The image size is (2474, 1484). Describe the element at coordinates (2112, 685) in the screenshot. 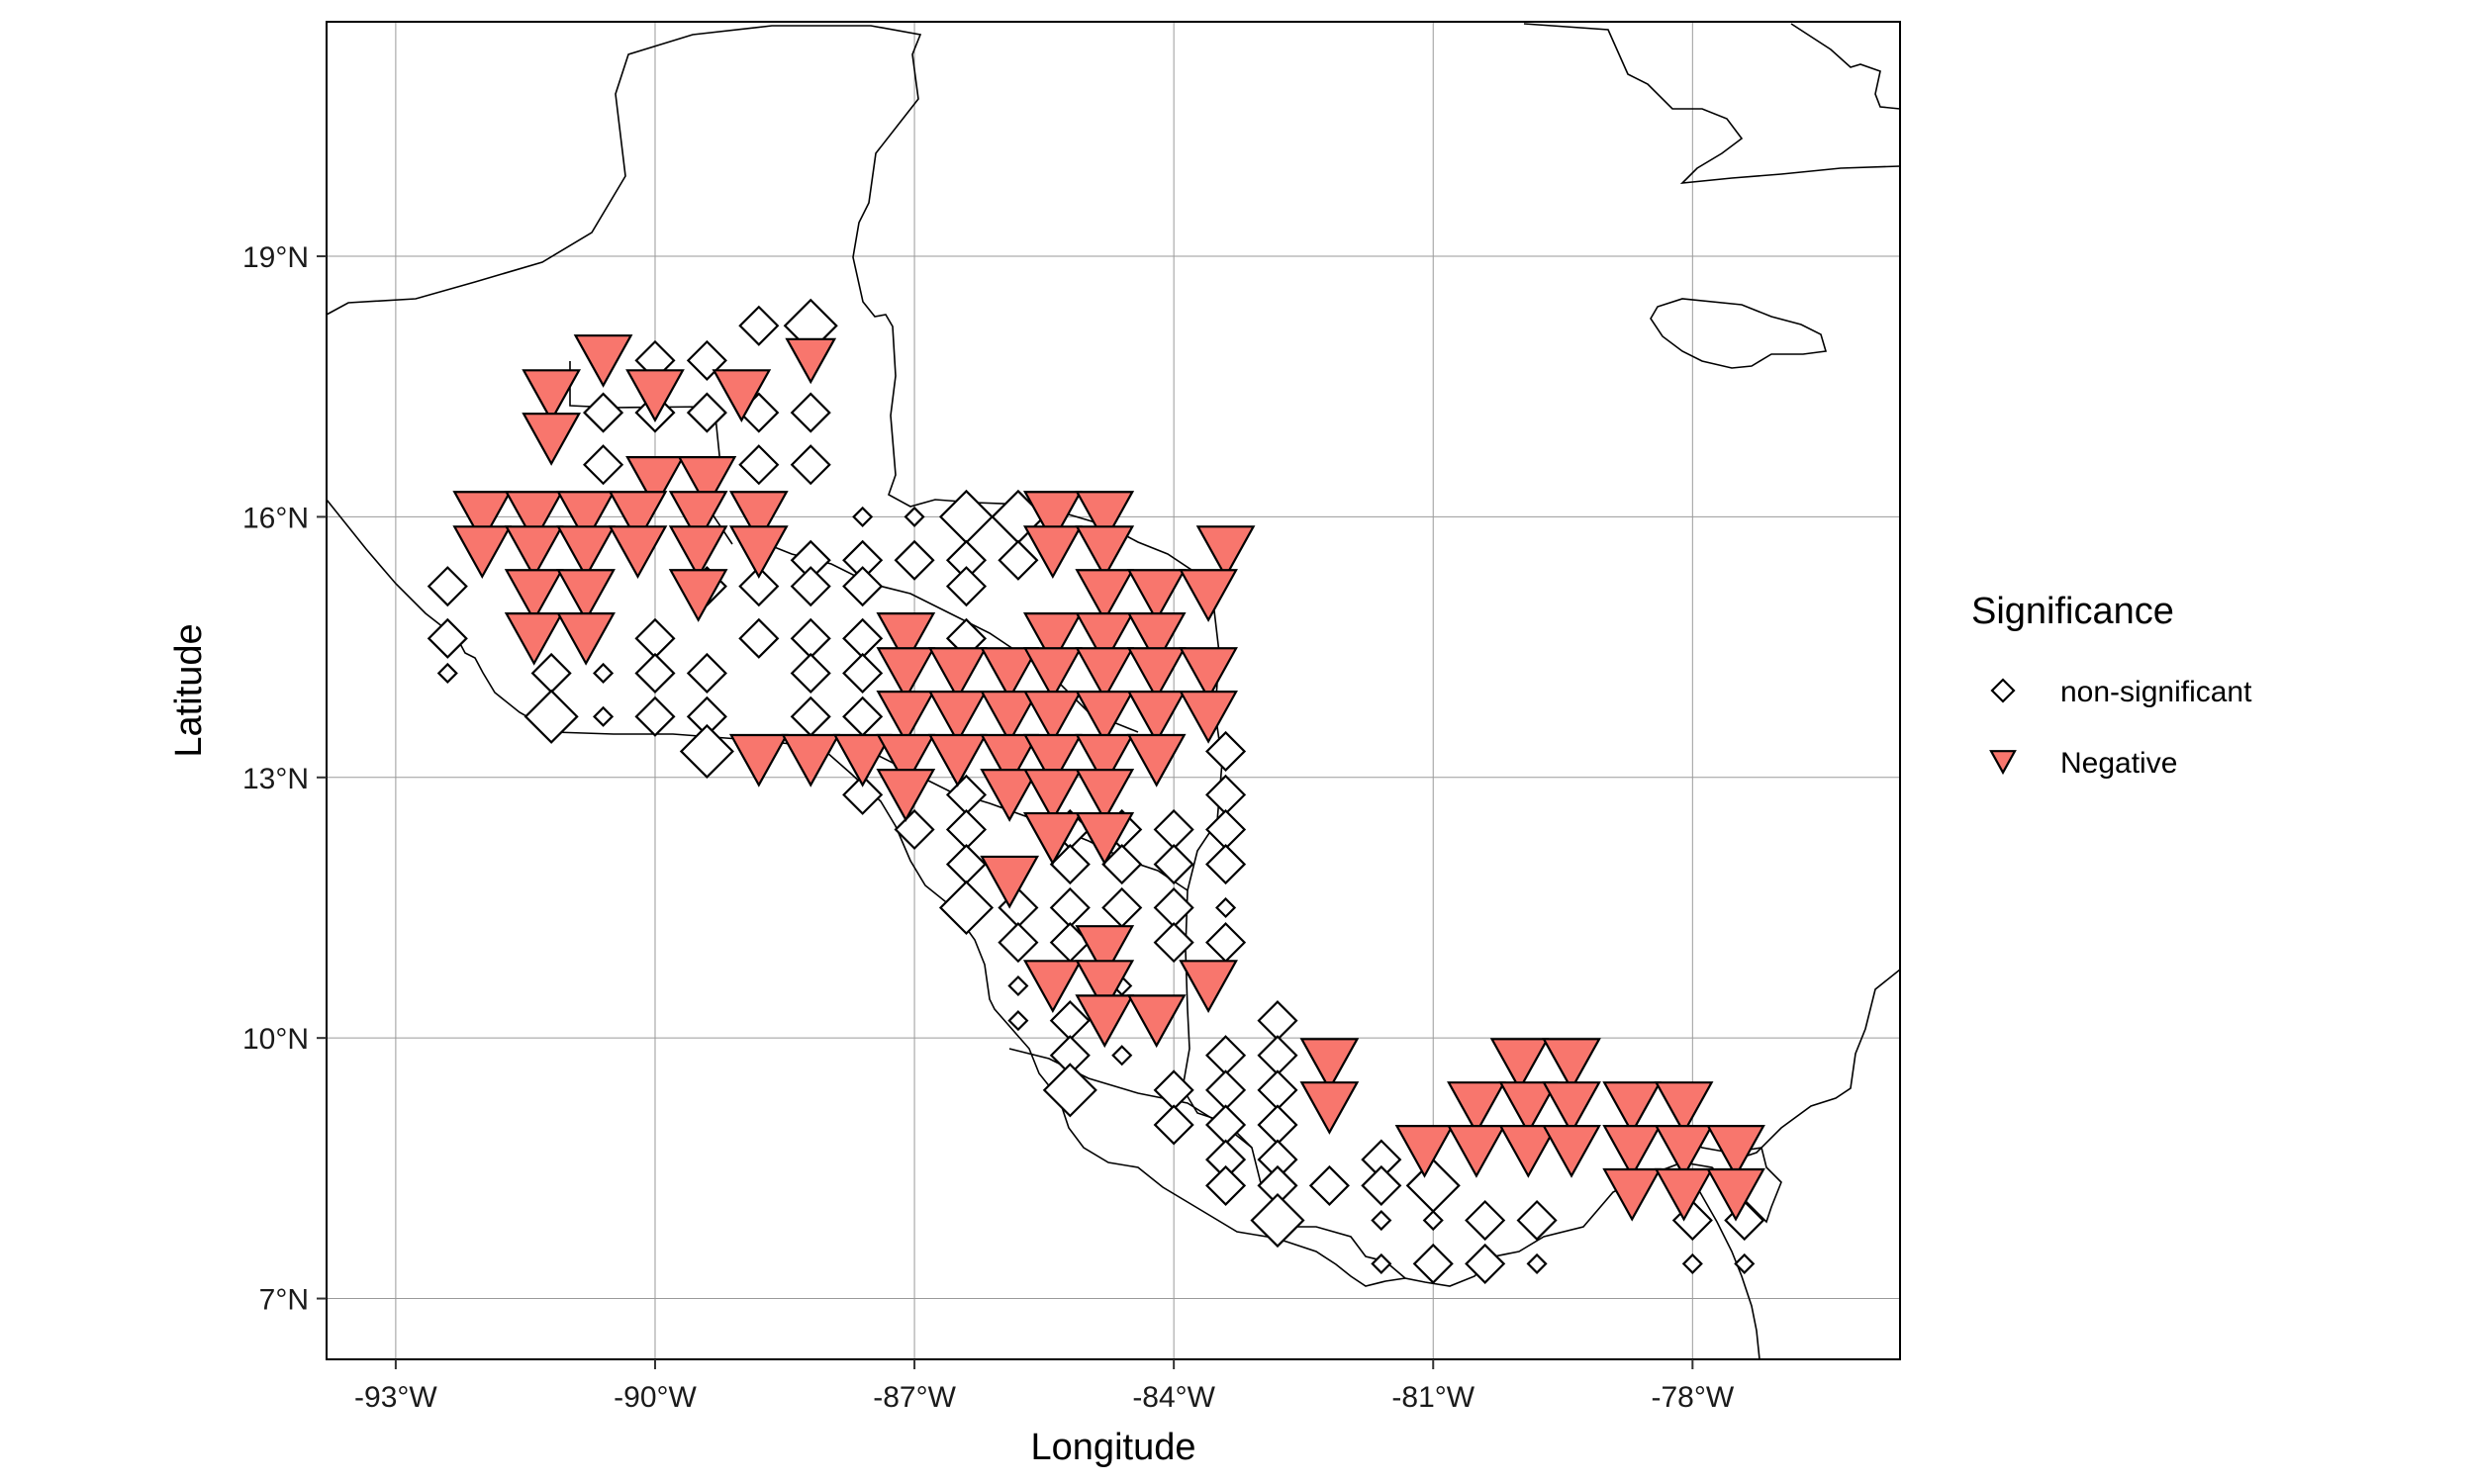

I see `legend: Significance non-significant Negative` at that location.